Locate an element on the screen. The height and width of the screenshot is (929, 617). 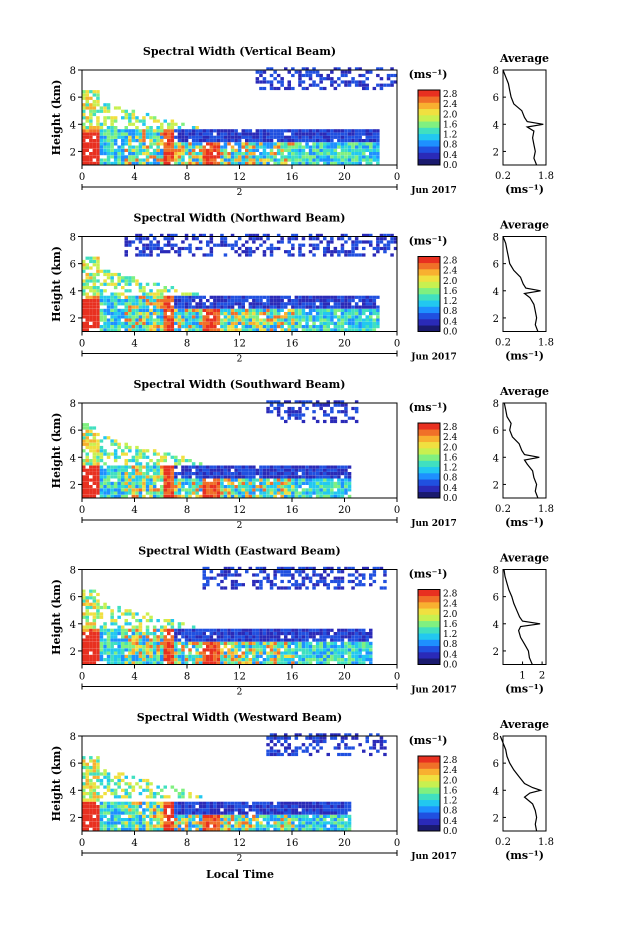
average-y-tick-label: 4 is located at coordinates (496, 292).